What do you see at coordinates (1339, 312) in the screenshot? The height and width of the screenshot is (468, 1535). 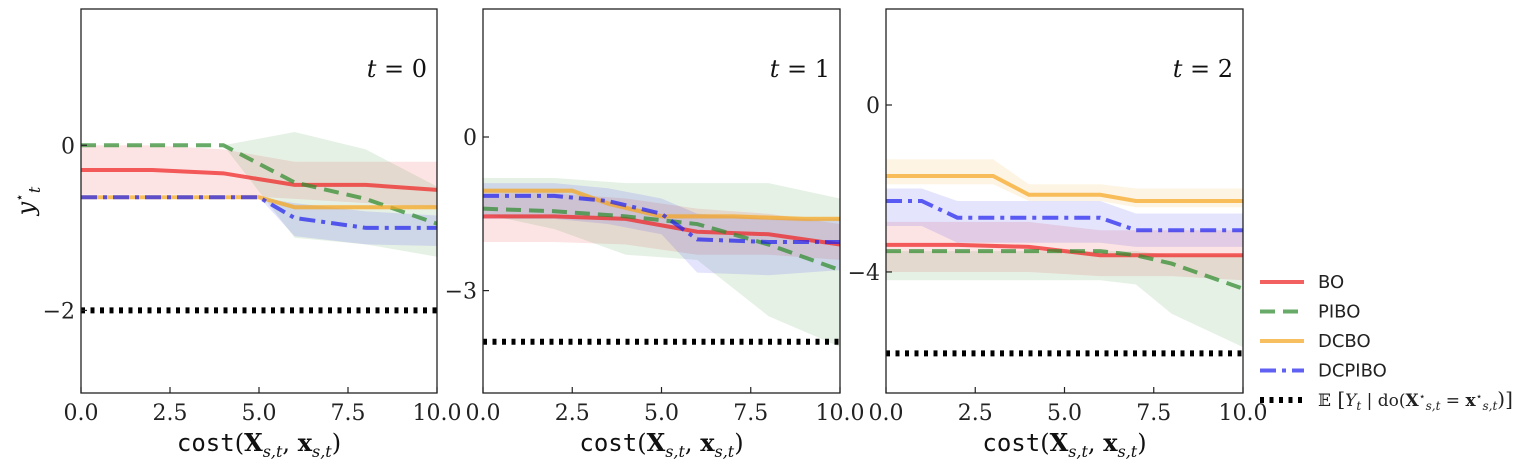 I see `legend-label: PIBO` at bounding box center [1339, 312].